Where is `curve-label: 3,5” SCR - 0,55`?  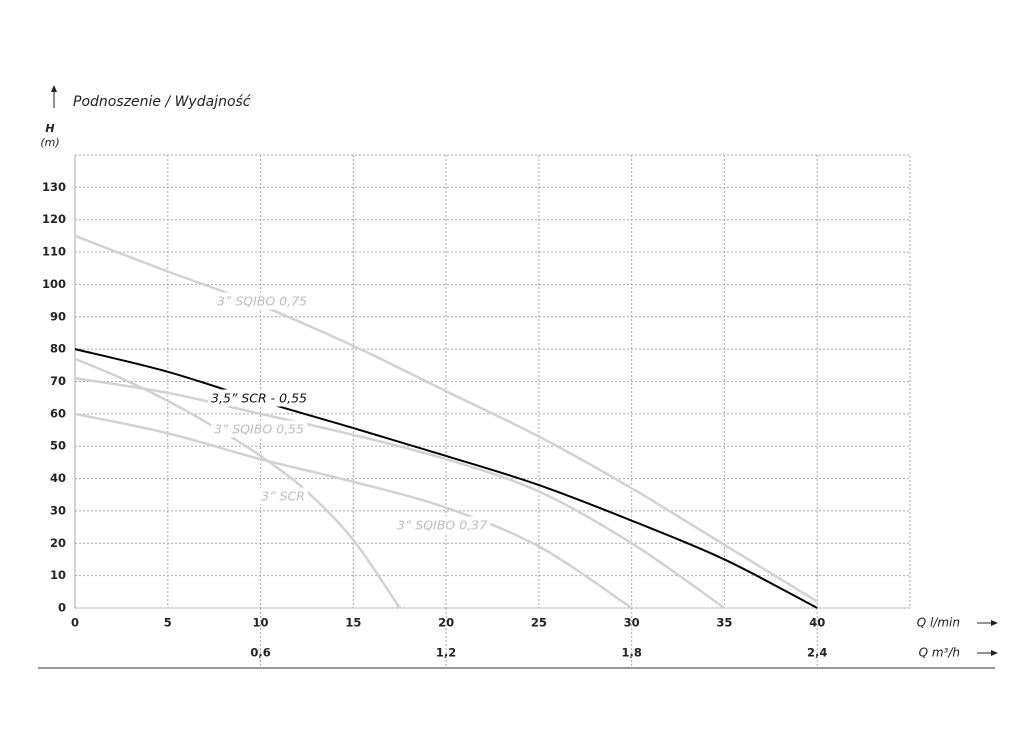
curve-label: 3,5” SCR - 0,55 is located at coordinates (259, 398).